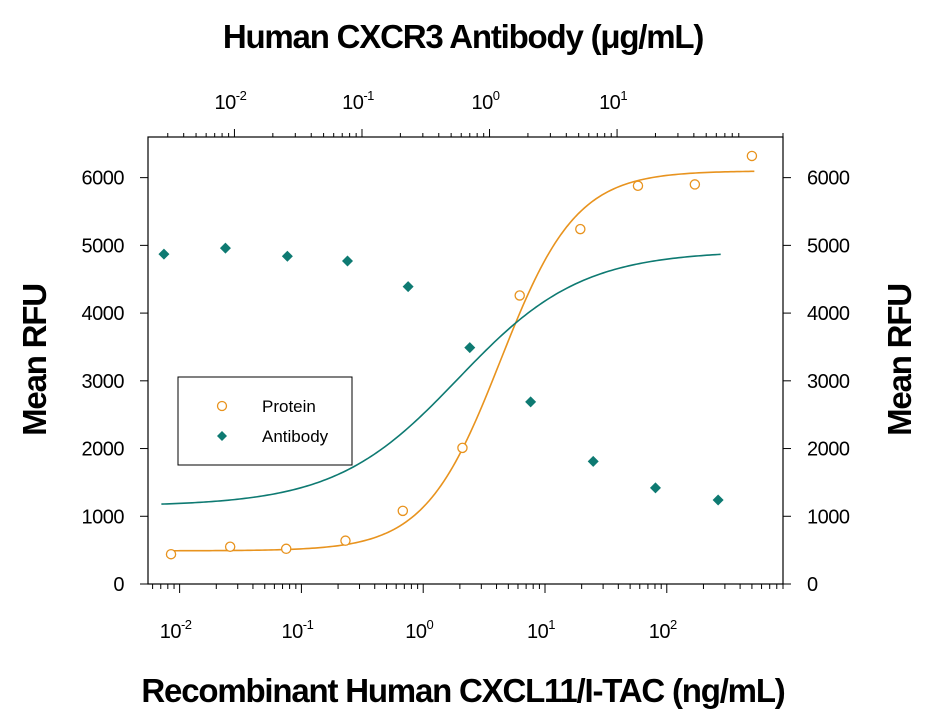 The height and width of the screenshot is (722, 927). Describe the element at coordinates (103, 246) in the screenshot. I see `y-left-tick-label: 5000` at that location.